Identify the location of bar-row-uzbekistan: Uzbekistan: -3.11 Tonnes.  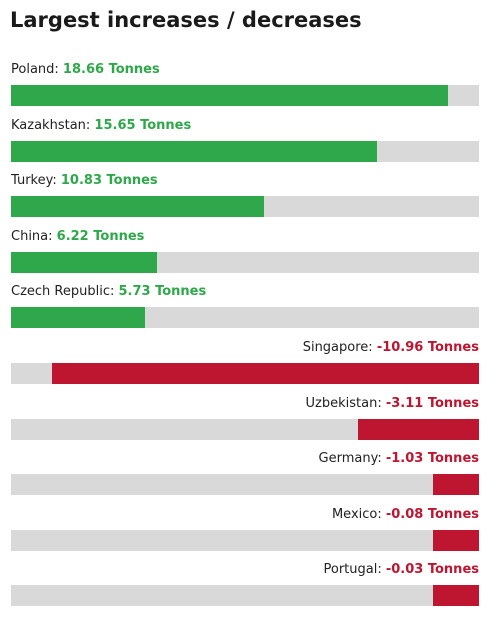
(245, 418).